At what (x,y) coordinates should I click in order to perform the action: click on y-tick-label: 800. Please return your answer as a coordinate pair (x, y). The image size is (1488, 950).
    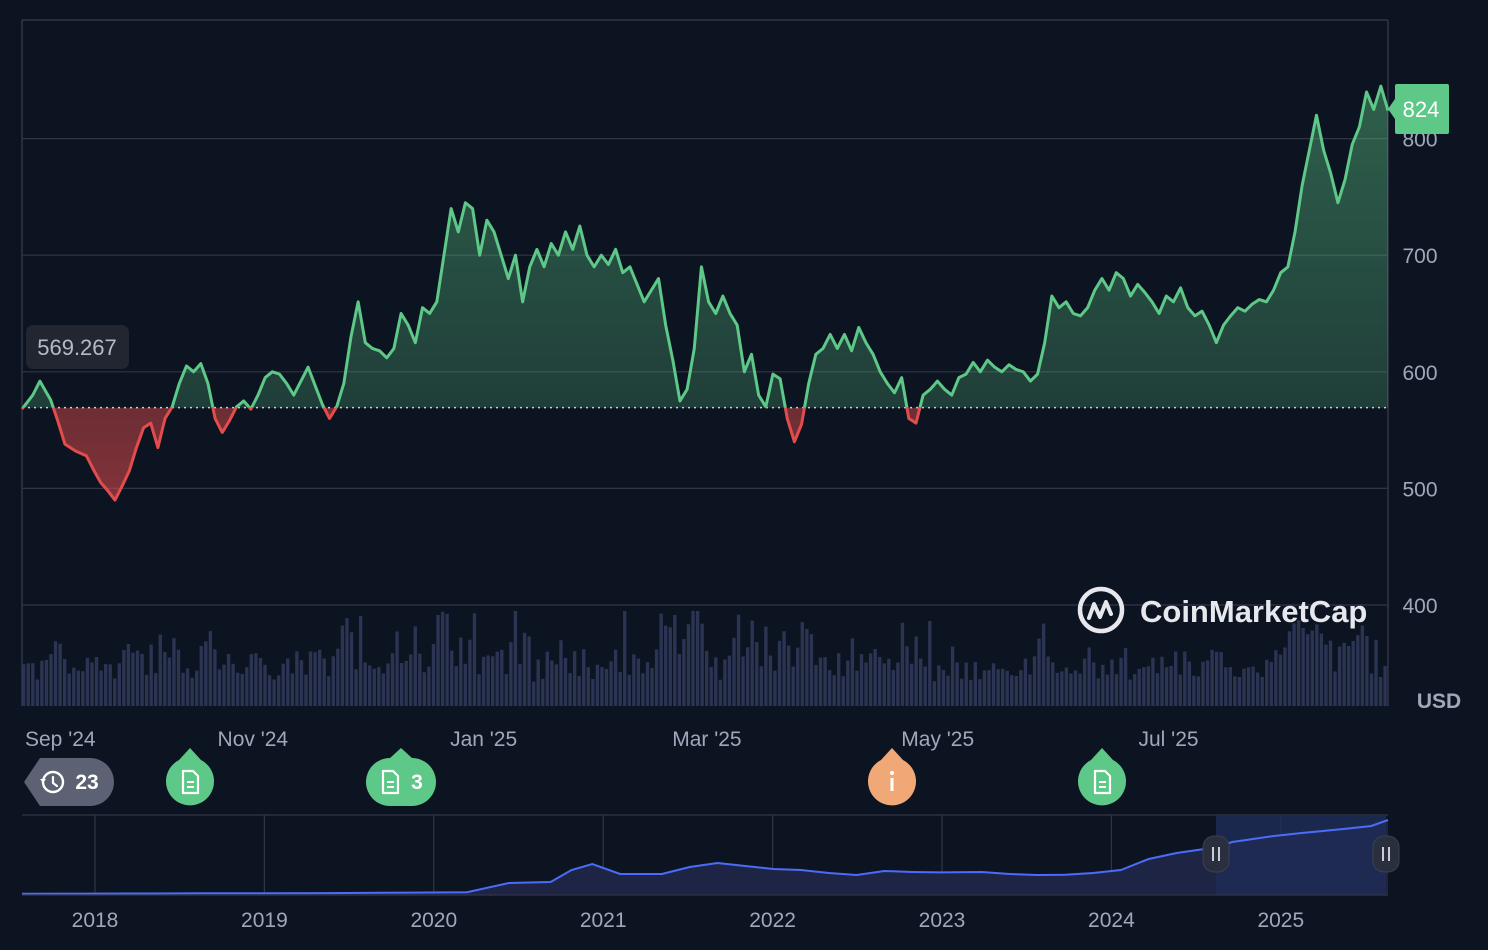
    Looking at the image, I should click on (1419, 140).